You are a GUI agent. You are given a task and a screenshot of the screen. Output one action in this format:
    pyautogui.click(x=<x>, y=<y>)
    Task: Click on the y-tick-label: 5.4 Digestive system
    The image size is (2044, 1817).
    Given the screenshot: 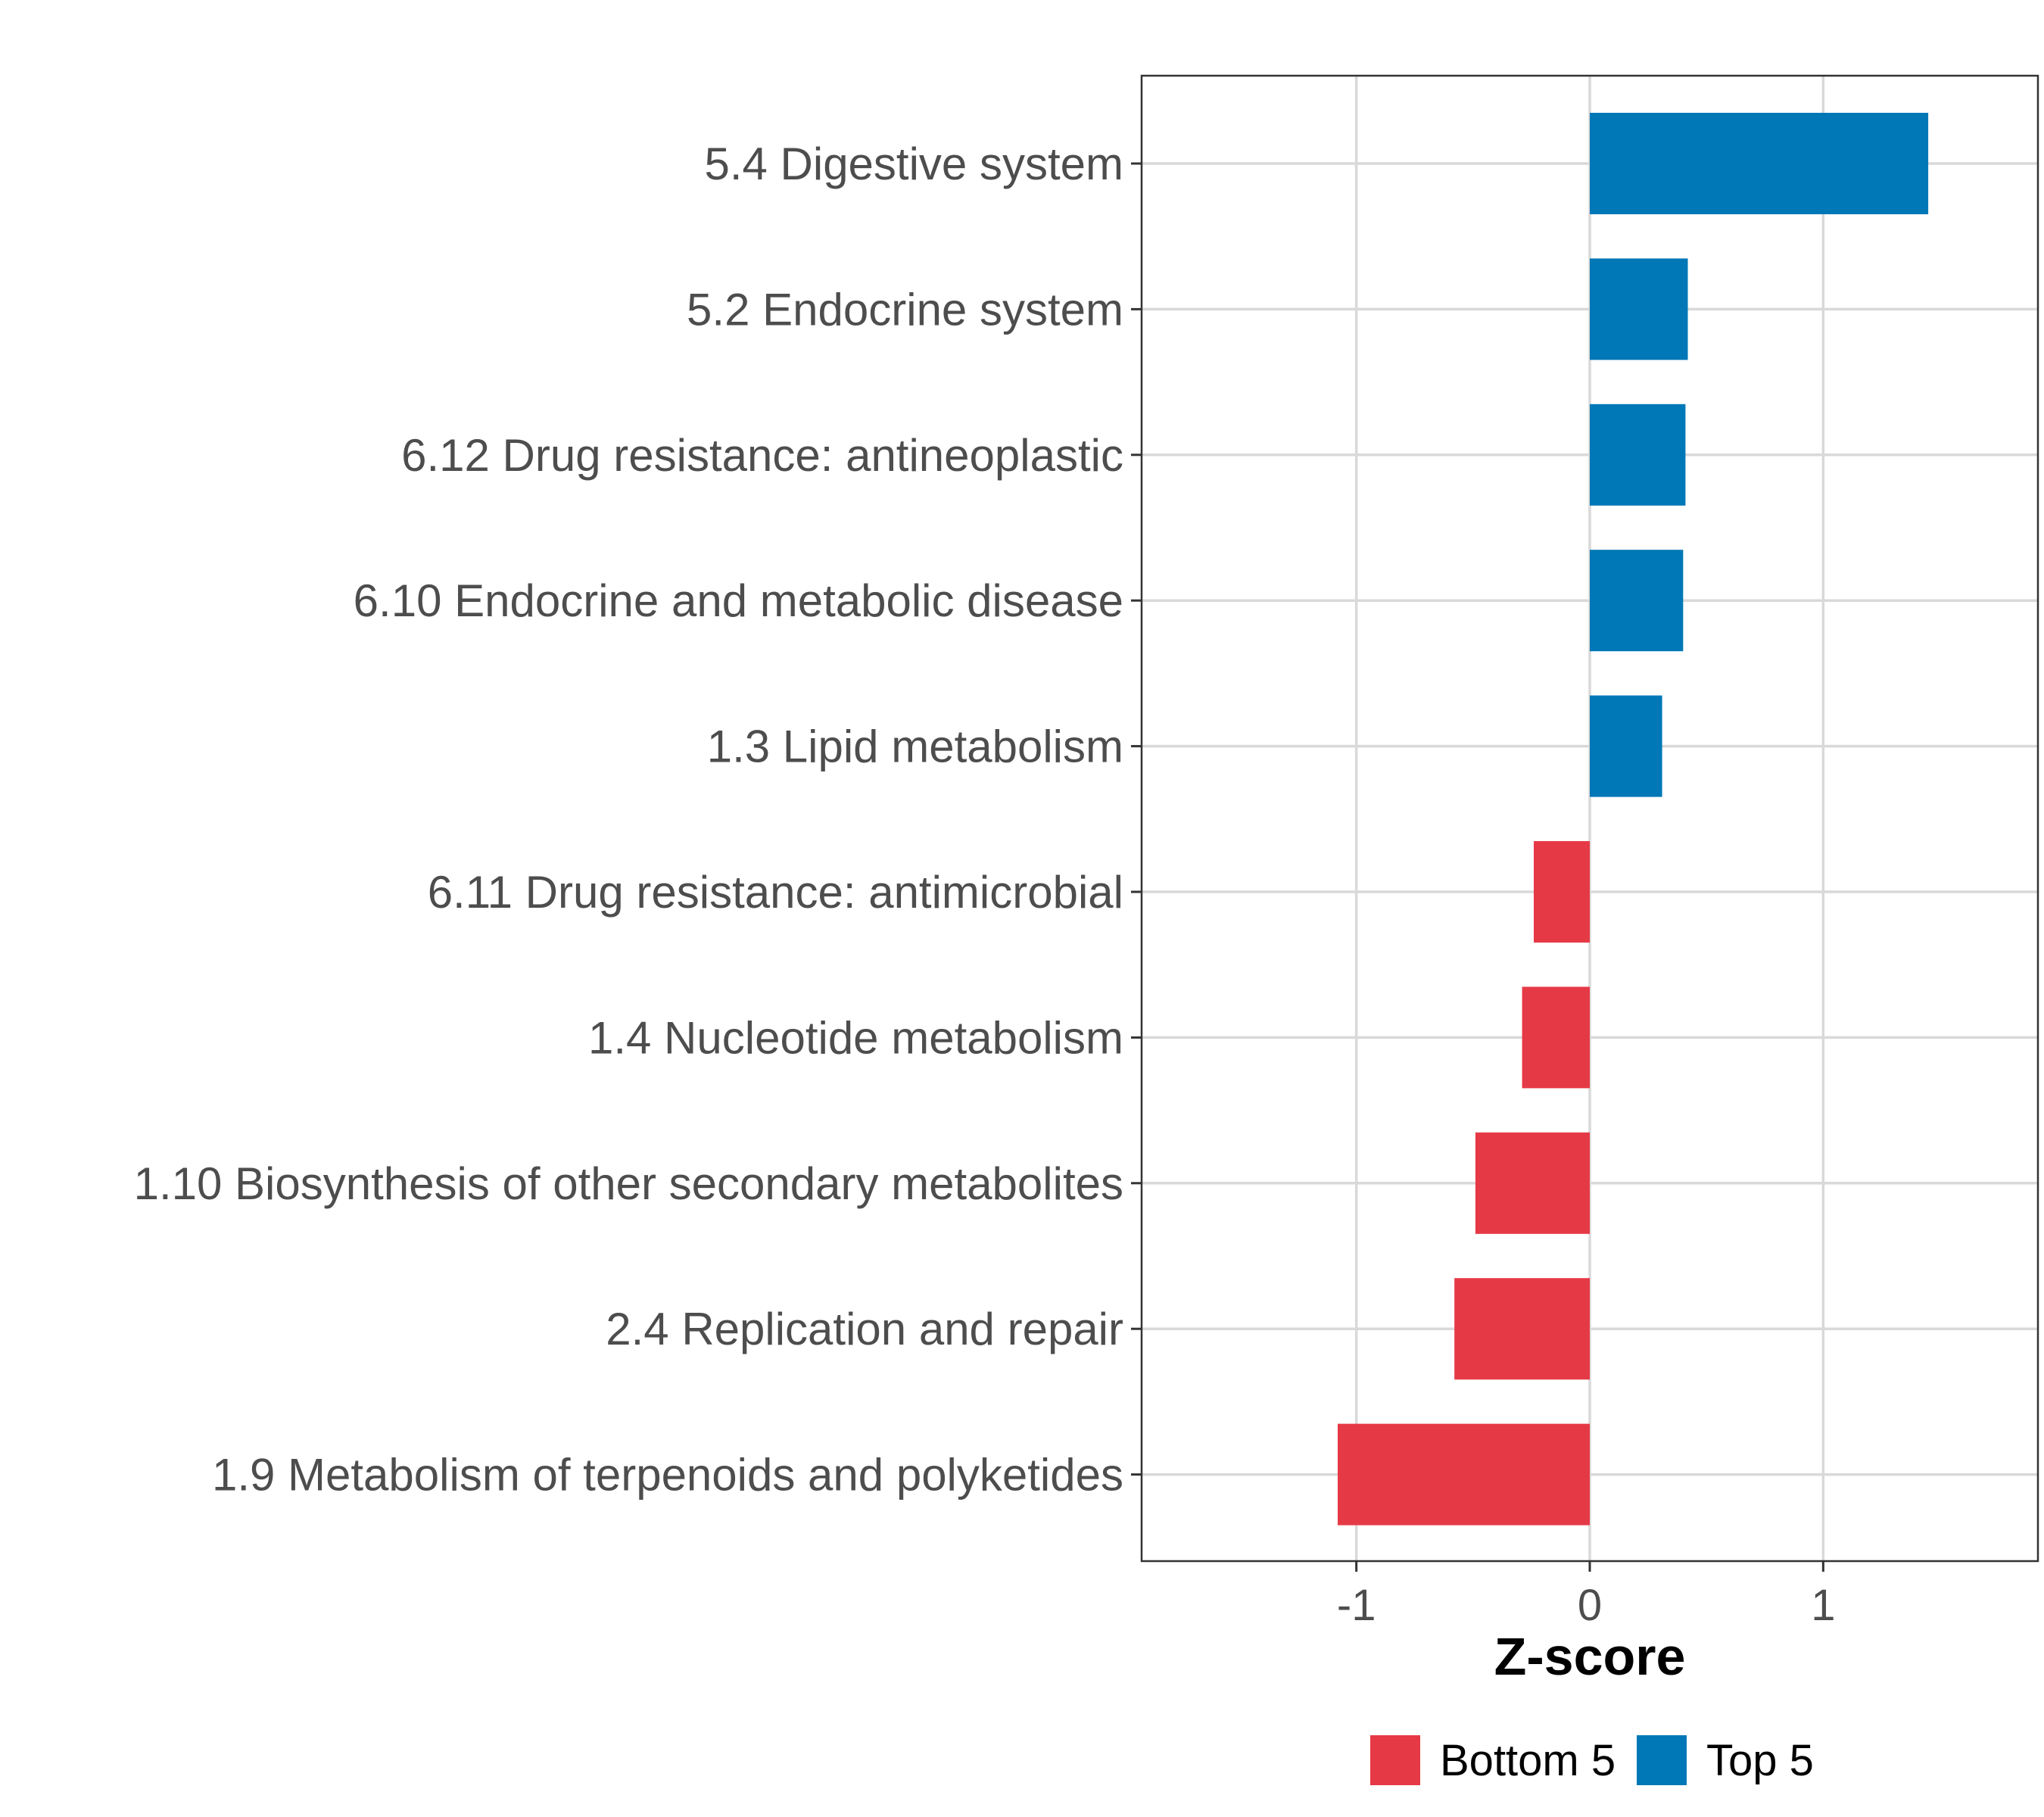 What is the action you would take?
    pyautogui.click(x=913, y=164)
    